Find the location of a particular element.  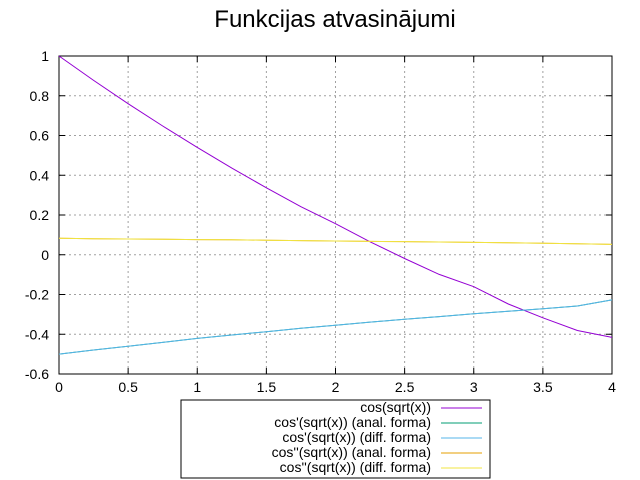

y-tick-label: -0.6 is located at coordinates (37, 374).